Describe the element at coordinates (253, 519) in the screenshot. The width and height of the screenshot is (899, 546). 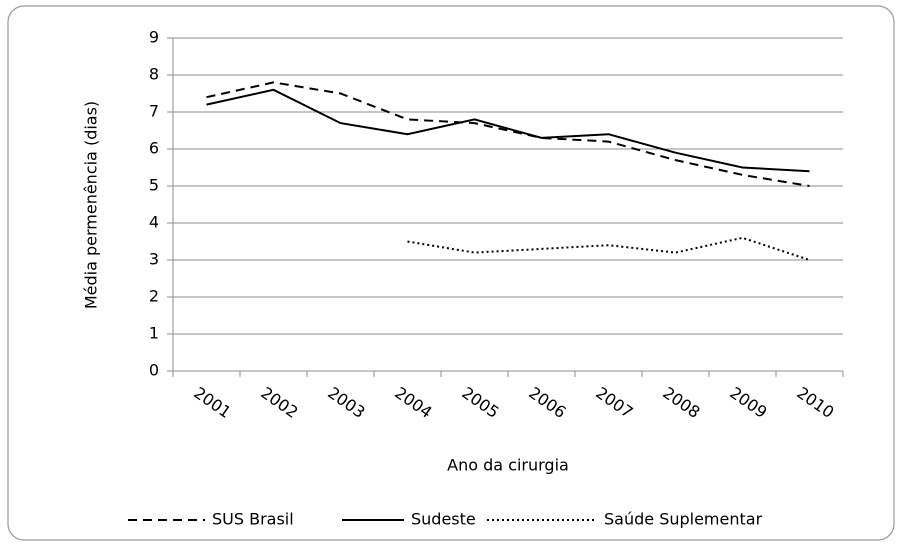
I see `legend-label: SUS Brasil` at that location.